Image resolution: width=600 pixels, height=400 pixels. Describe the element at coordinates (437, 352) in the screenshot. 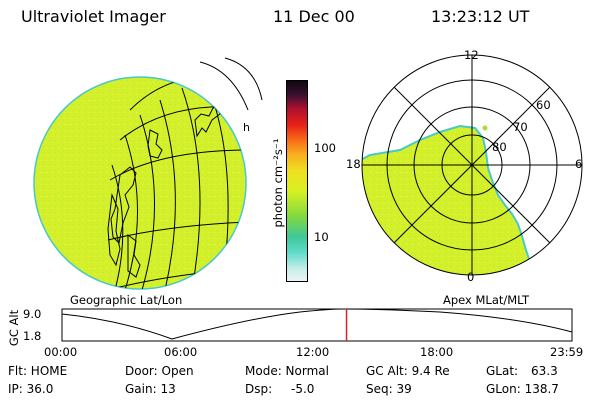

I see `timeline-tick-1800: 18:00` at that location.